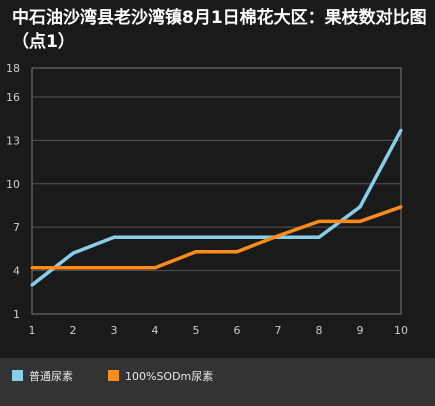  I want to click on legend-item-series-1: 普通尿素, so click(42, 377).